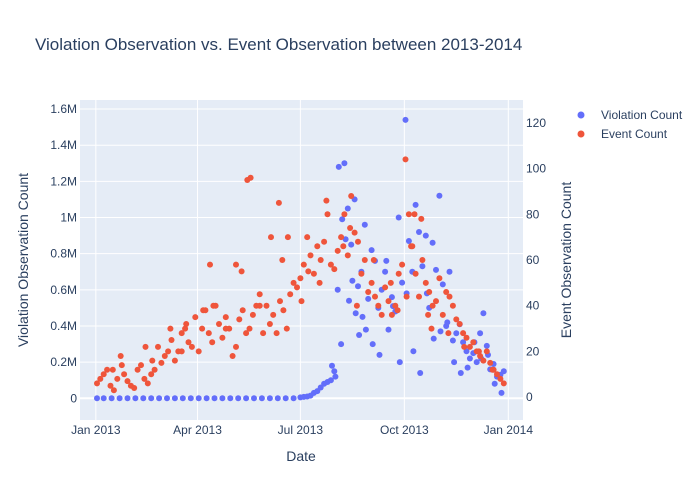 This screenshot has width=700, height=500. I want to click on legend: Violation Count Event Count, so click(630, 124).